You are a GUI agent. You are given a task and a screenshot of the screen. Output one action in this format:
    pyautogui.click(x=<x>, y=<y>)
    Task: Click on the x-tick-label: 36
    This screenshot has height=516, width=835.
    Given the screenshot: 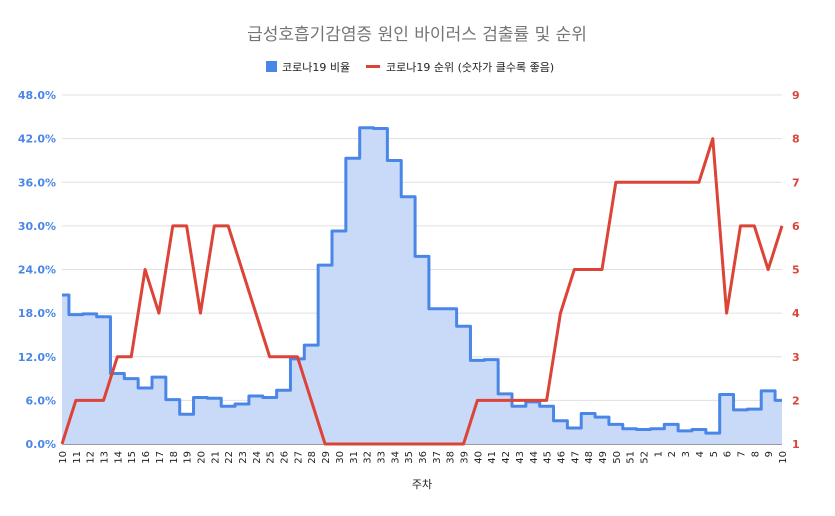 What is the action you would take?
    pyautogui.click(x=423, y=457)
    